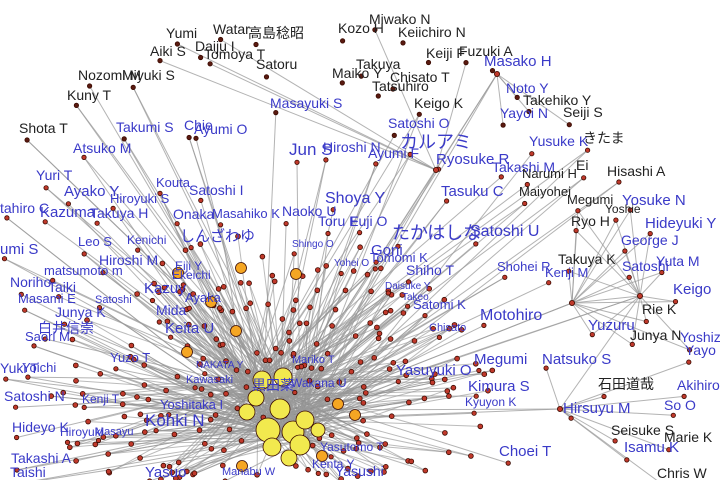 This screenshot has height=480, width=720. I want to click on node-label-13: Miyuki S, so click(148, 75).